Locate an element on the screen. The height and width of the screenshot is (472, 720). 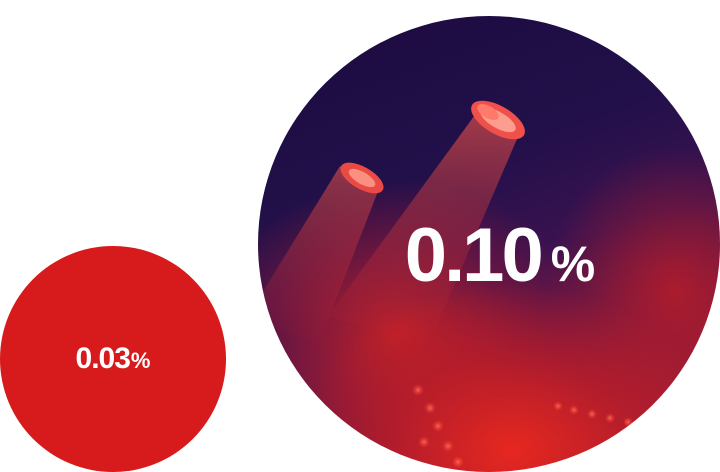
small-stat-unit: % is located at coordinates (140, 360).